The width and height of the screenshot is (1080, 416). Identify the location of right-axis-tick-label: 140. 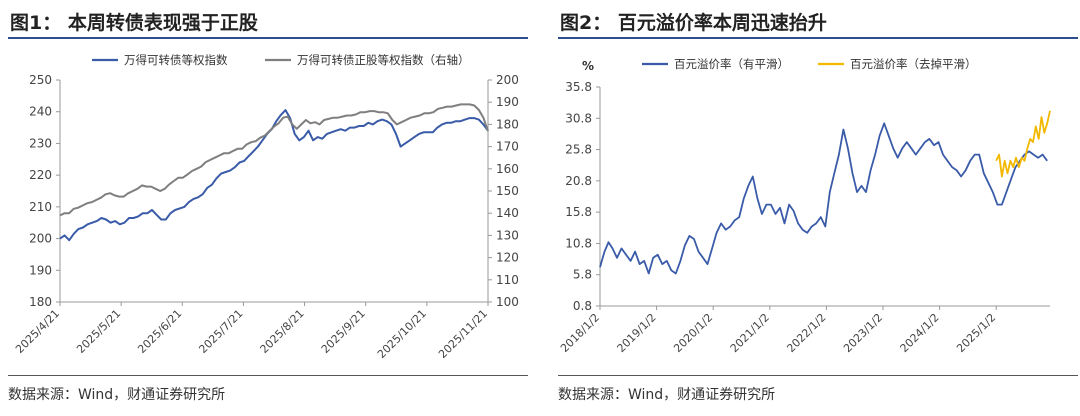
(507, 213).